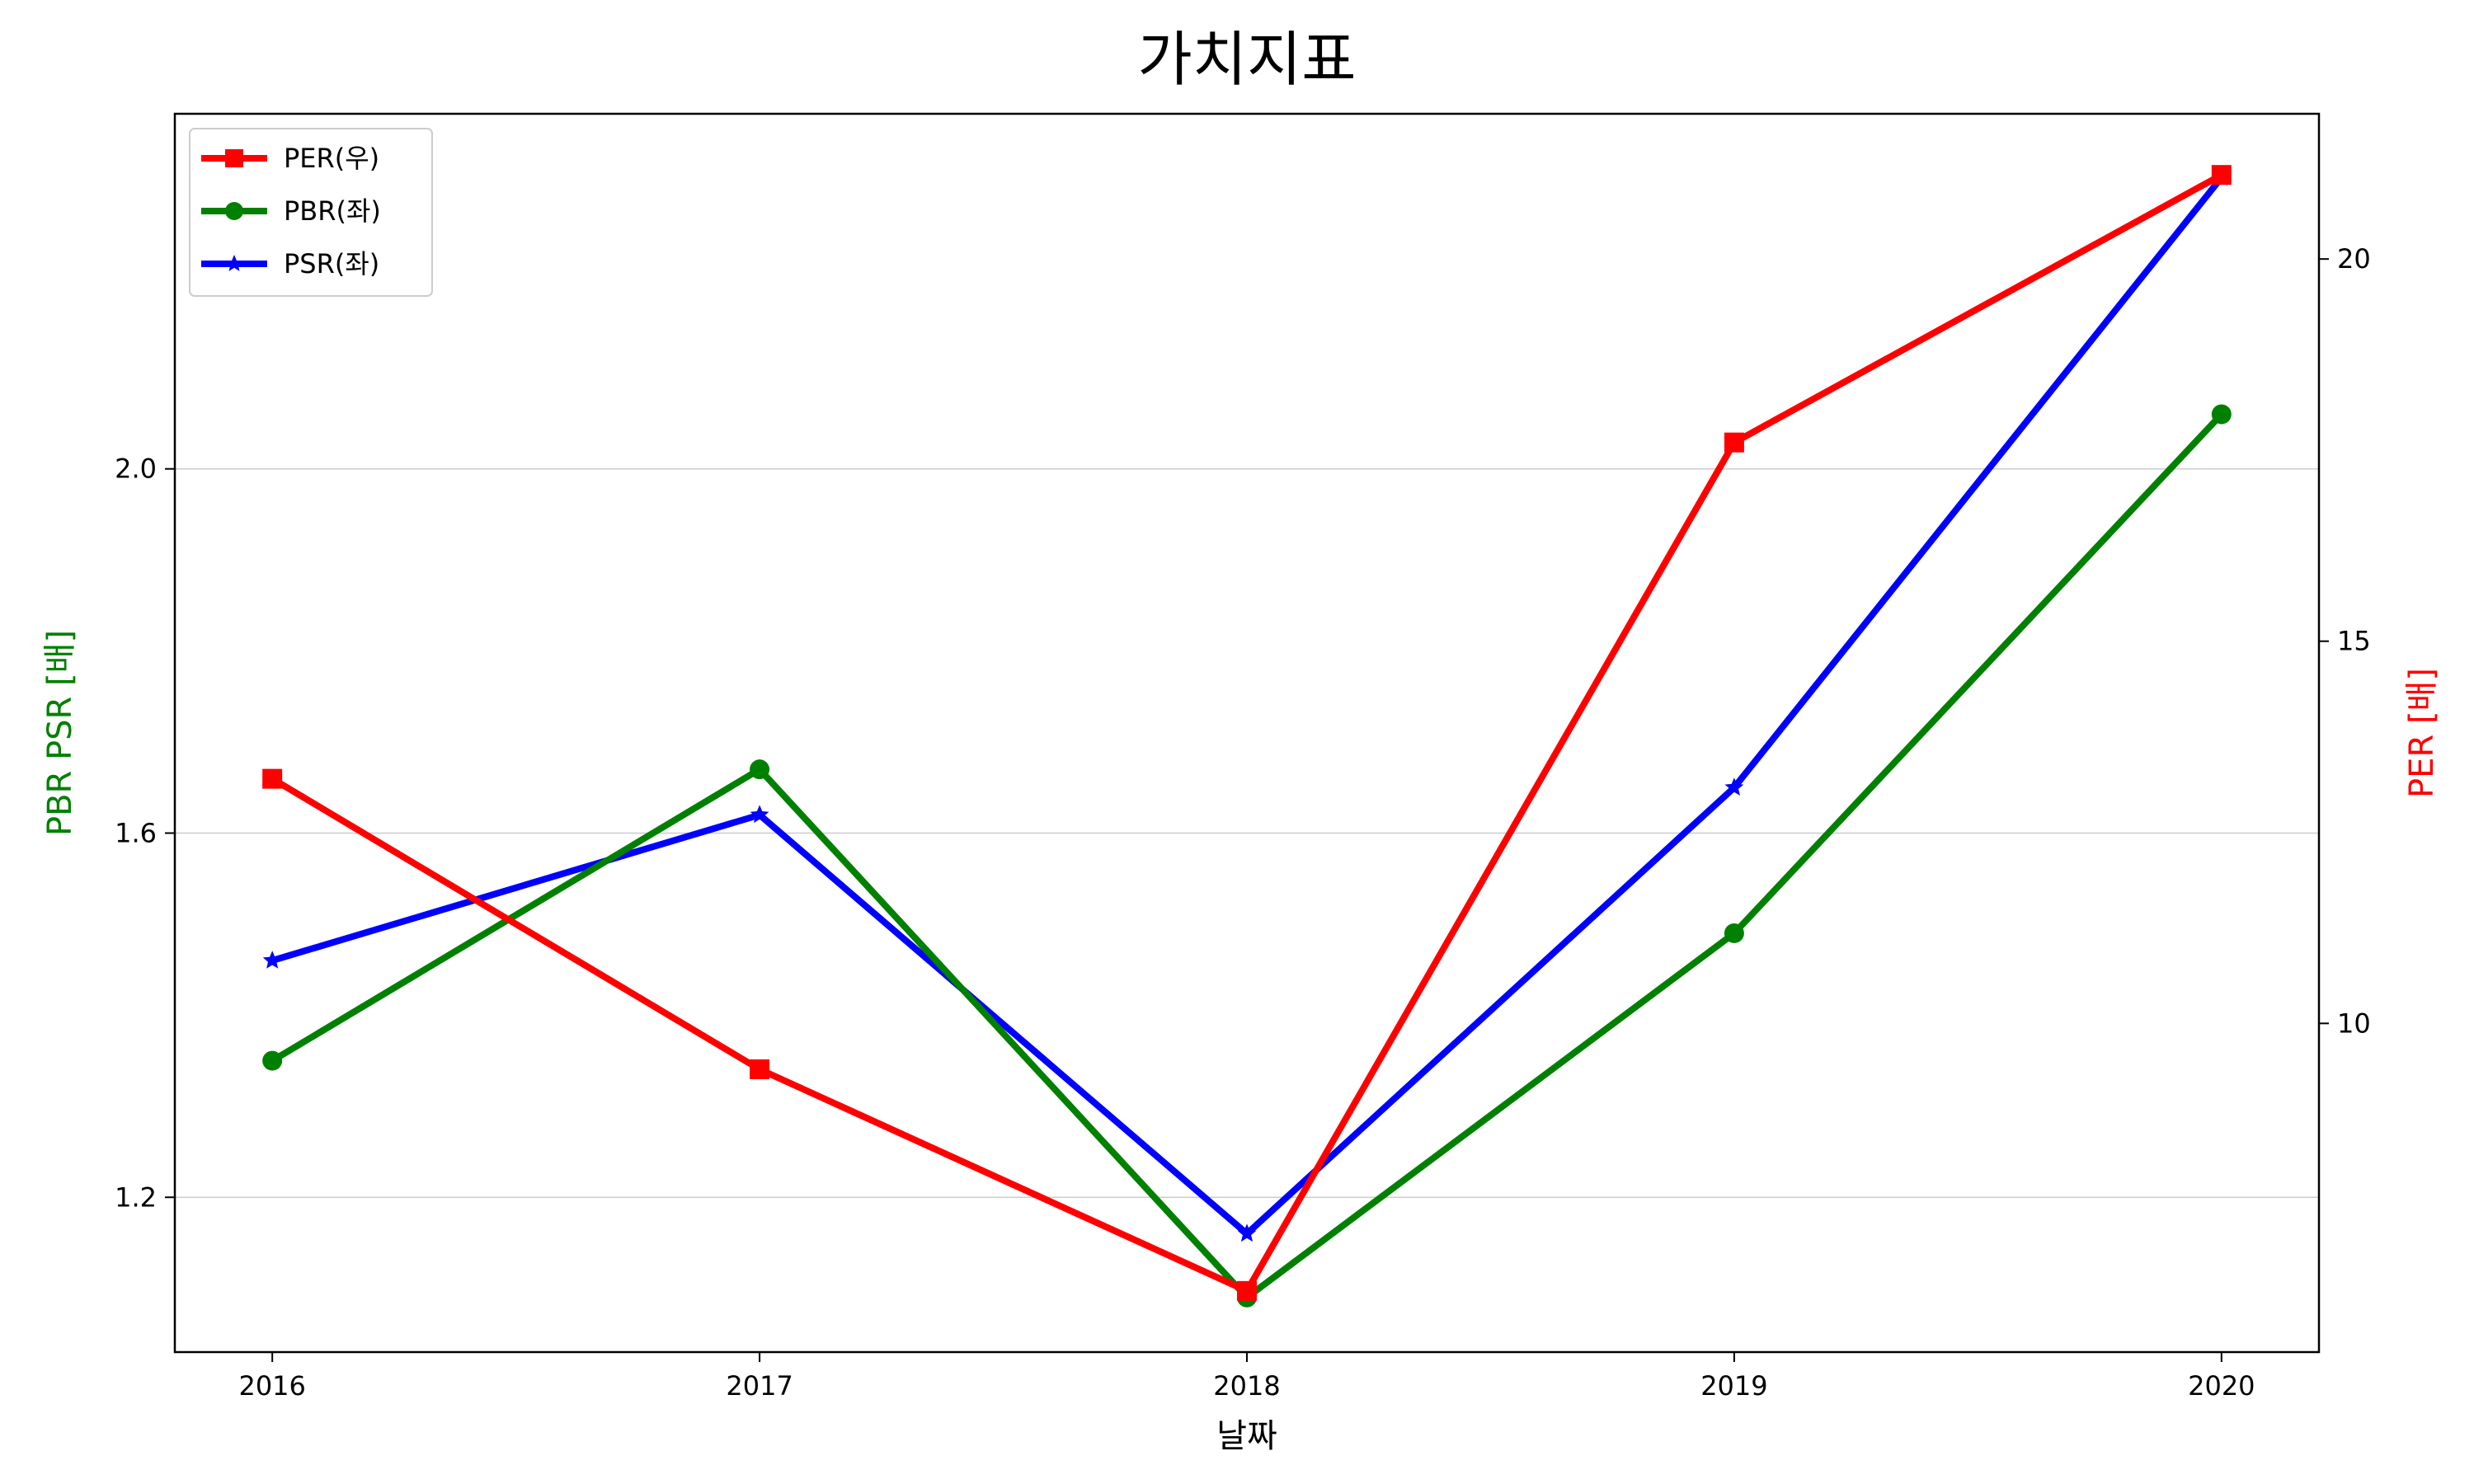 Image resolution: width=2474 pixels, height=1484 pixels. I want to click on legend-label: PSR(좌), so click(331, 263).